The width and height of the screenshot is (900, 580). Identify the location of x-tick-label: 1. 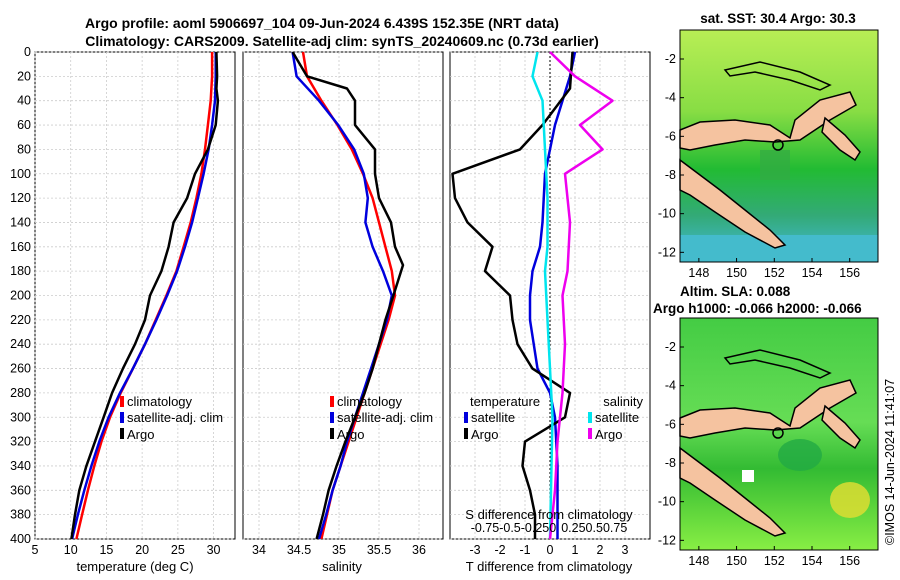
(575, 550).